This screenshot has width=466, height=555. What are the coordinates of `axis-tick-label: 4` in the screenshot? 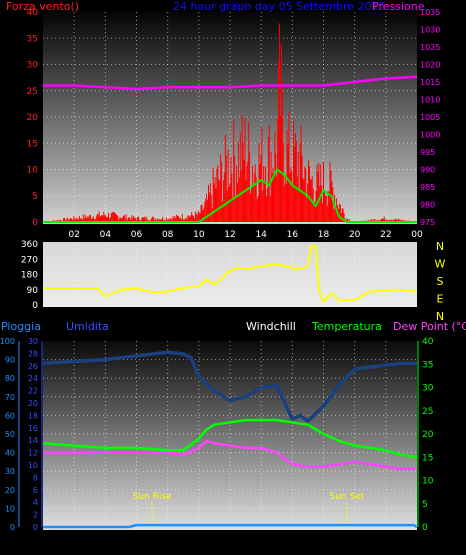 It's located at (35, 502).